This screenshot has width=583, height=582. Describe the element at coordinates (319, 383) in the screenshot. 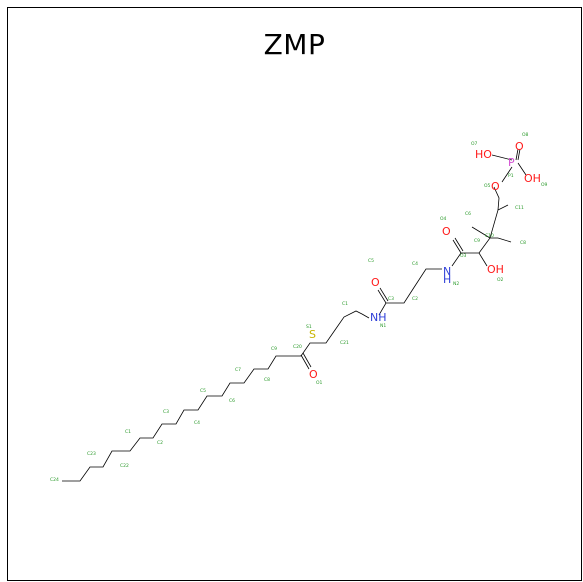

I see `label-o1: O1` at that location.